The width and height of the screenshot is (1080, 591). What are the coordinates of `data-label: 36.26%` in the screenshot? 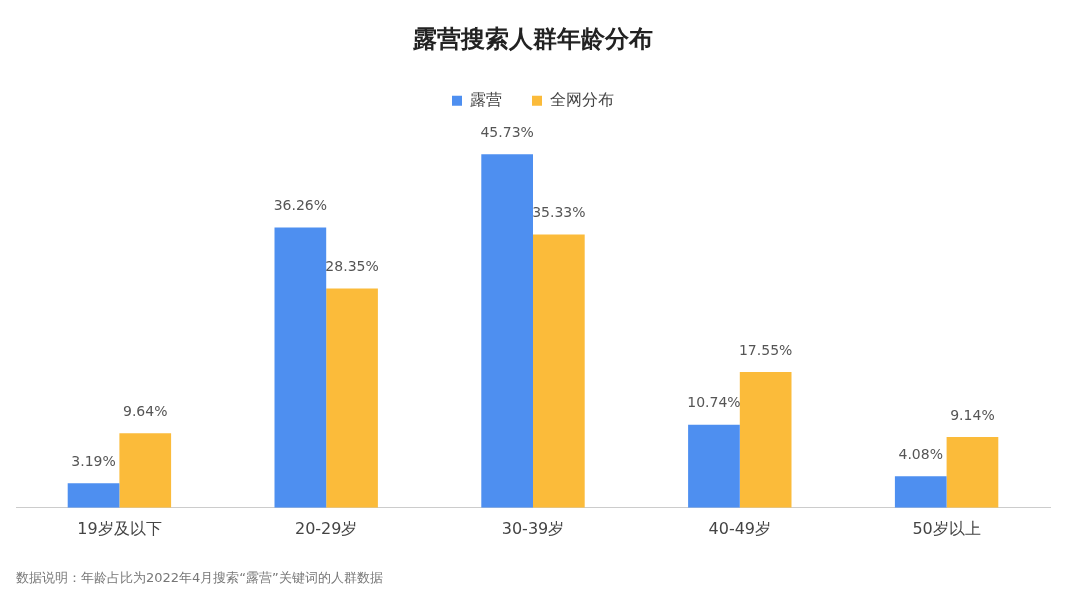 It's located at (300, 205).